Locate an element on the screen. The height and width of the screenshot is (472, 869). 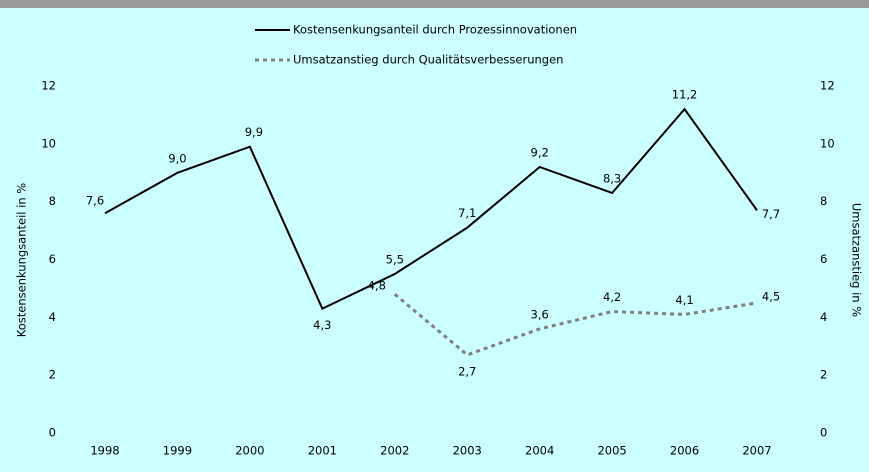
y2-tick-label: 12 is located at coordinates (827, 86).